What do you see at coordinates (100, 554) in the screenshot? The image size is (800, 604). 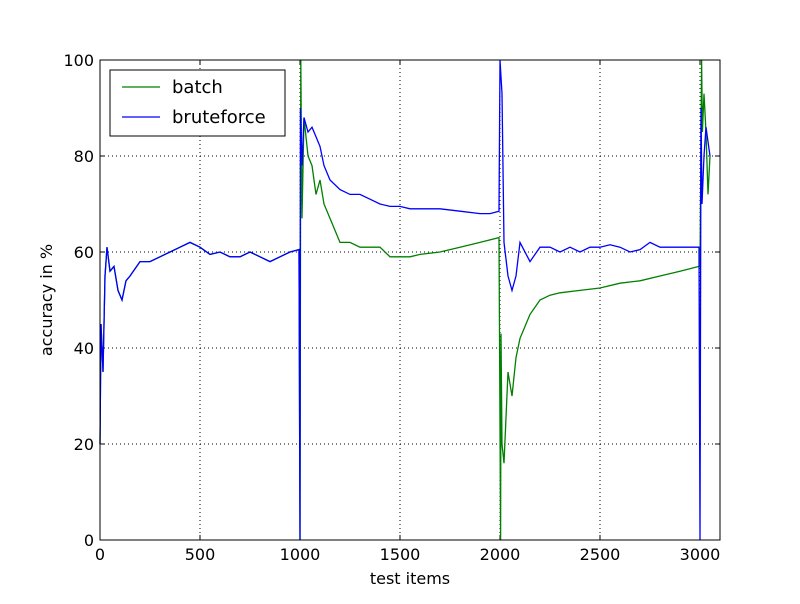 I see `x-tick-label: 0` at bounding box center [100, 554].